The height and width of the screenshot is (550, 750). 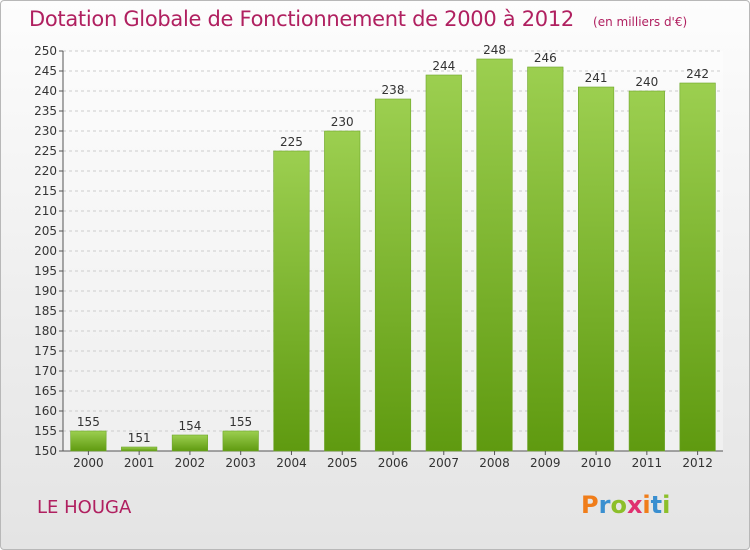 I want to click on y-tick-label: 155, so click(x=45, y=431).